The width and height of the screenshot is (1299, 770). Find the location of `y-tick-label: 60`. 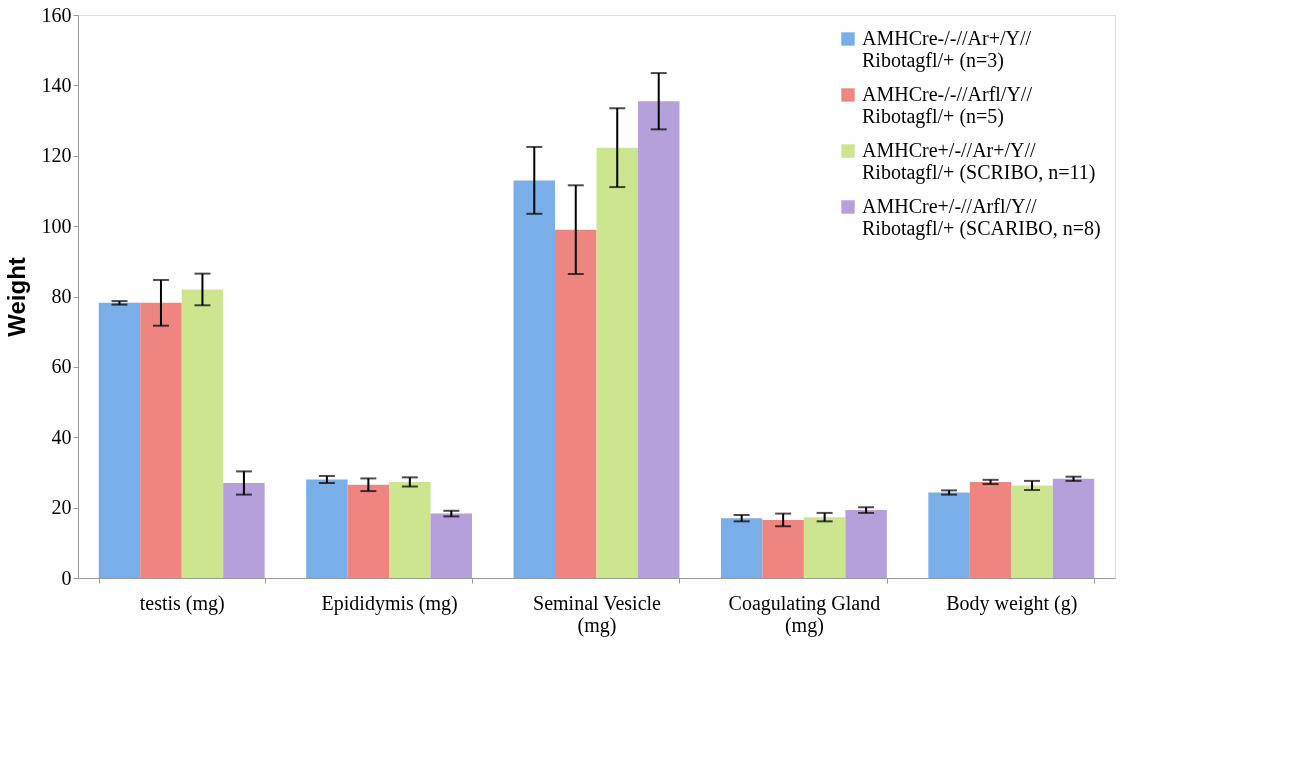

y-tick-label: 60 is located at coordinates (61, 366).